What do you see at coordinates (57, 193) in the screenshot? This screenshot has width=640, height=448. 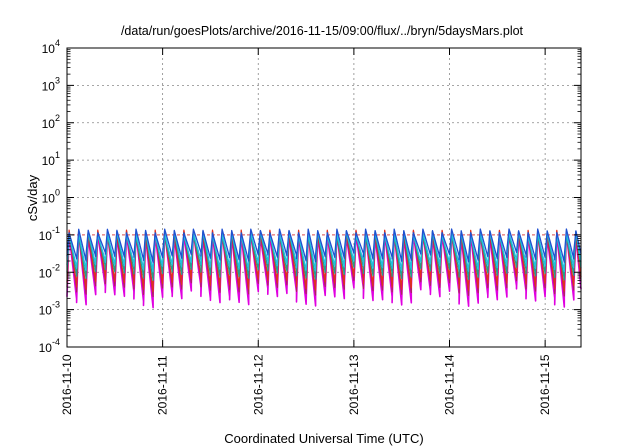 I see `y-tick-exponent: 0` at bounding box center [57, 193].